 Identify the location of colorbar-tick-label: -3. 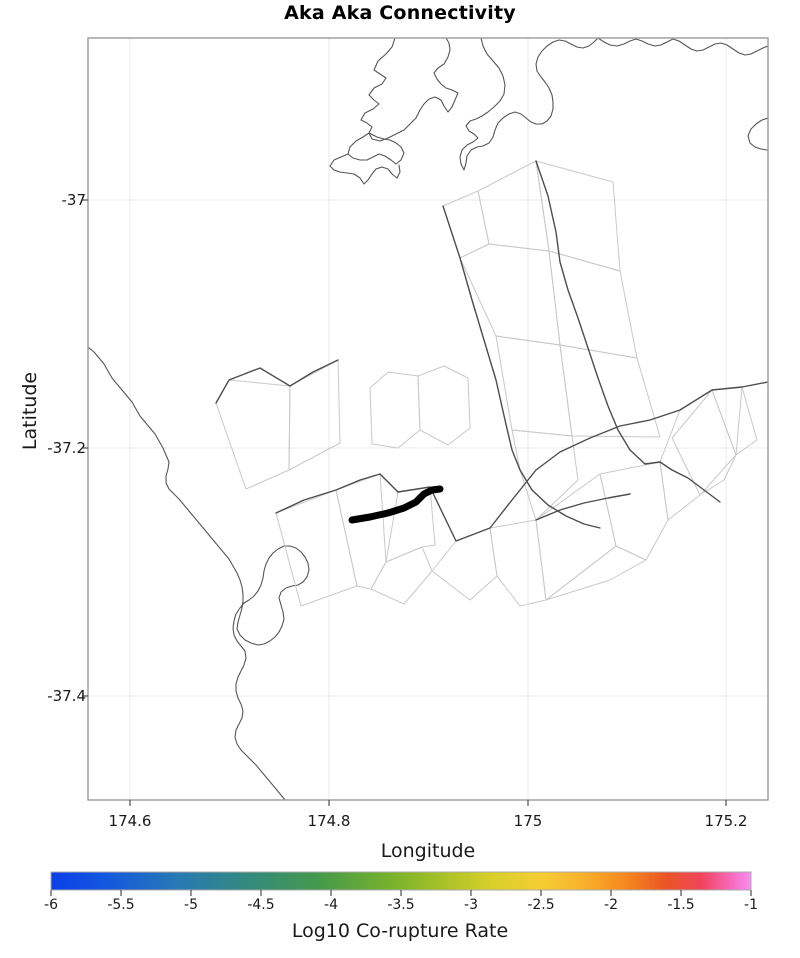
(471, 905).